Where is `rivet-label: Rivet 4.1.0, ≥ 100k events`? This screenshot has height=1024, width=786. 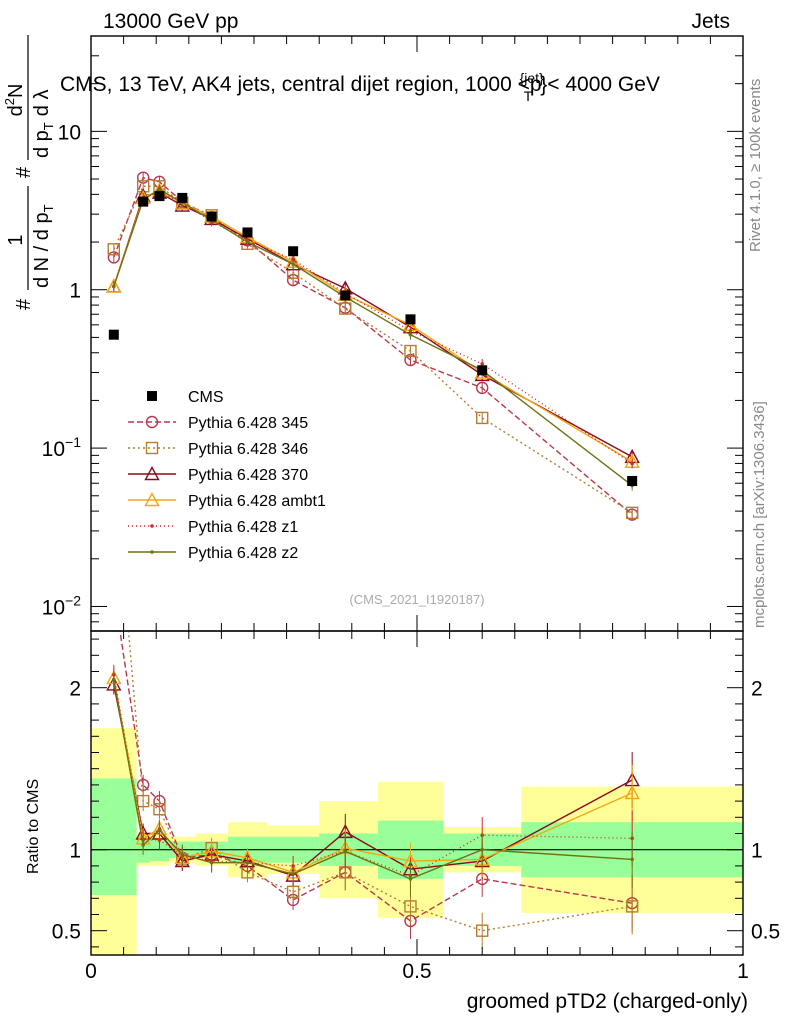 rivet-label: Rivet 4.1.0, ≥ 100k events is located at coordinates (755, 165).